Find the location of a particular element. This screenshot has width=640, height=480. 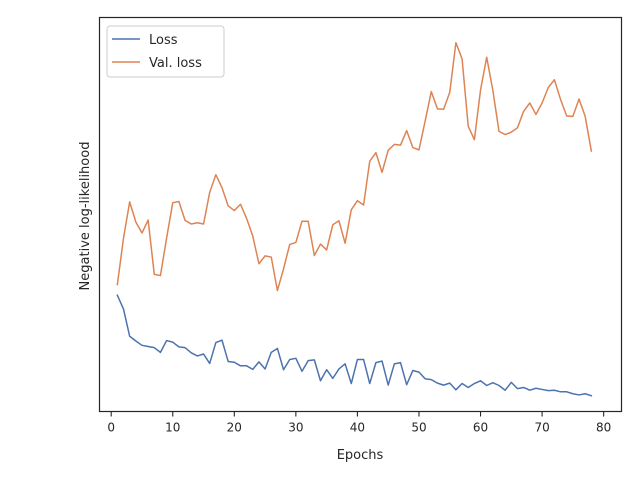

legend-entry-label: Val. loss is located at coordinates (175, 63).